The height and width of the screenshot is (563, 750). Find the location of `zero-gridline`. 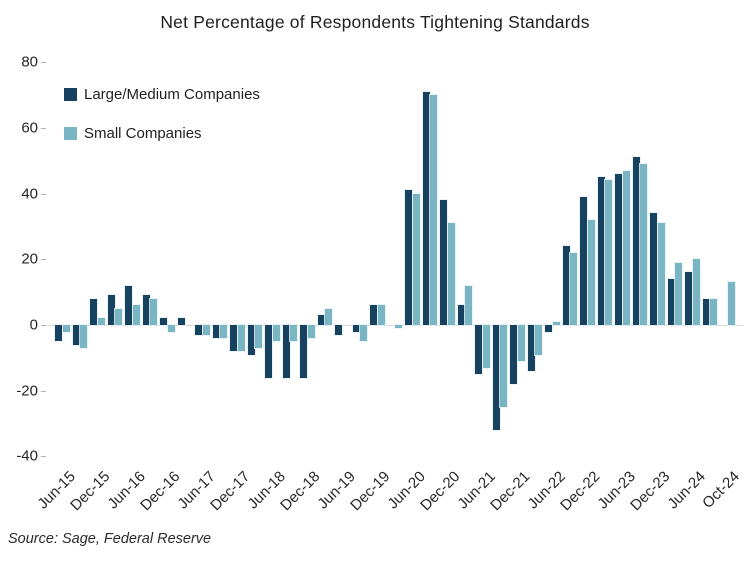

zero-gridline is located at coordinates (395, 325).